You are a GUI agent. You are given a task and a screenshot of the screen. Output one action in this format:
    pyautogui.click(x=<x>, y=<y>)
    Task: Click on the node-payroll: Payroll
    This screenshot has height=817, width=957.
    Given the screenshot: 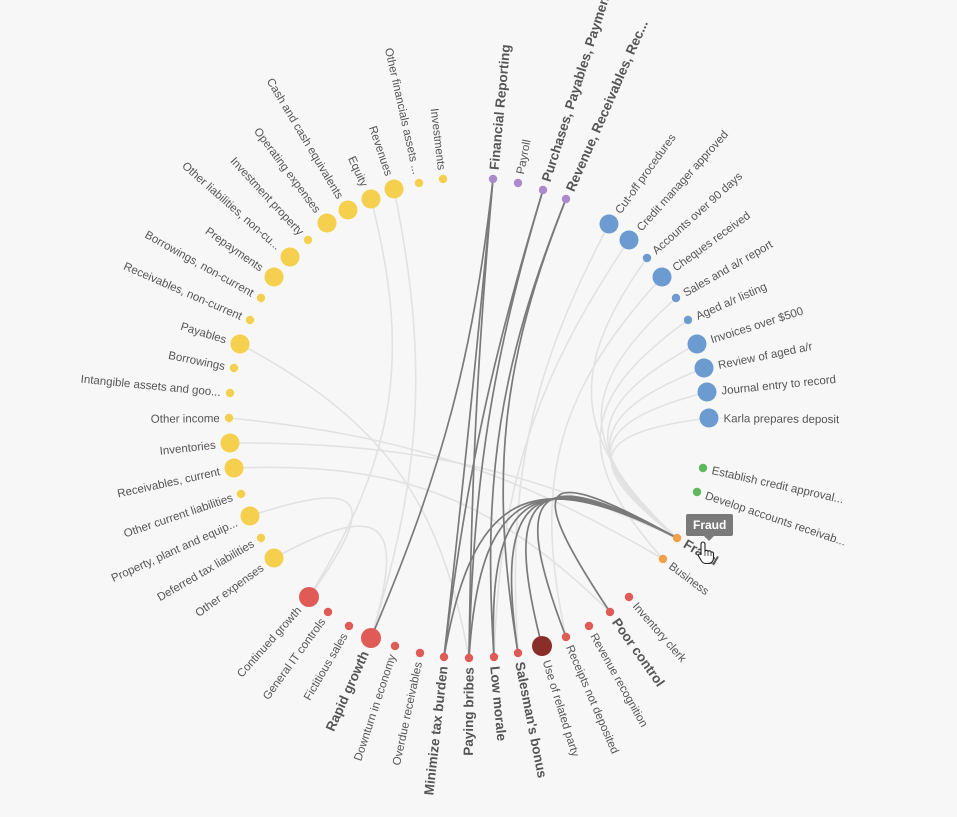 What is the action you would take?
    pyautogui.click(x=523, y=163)
    